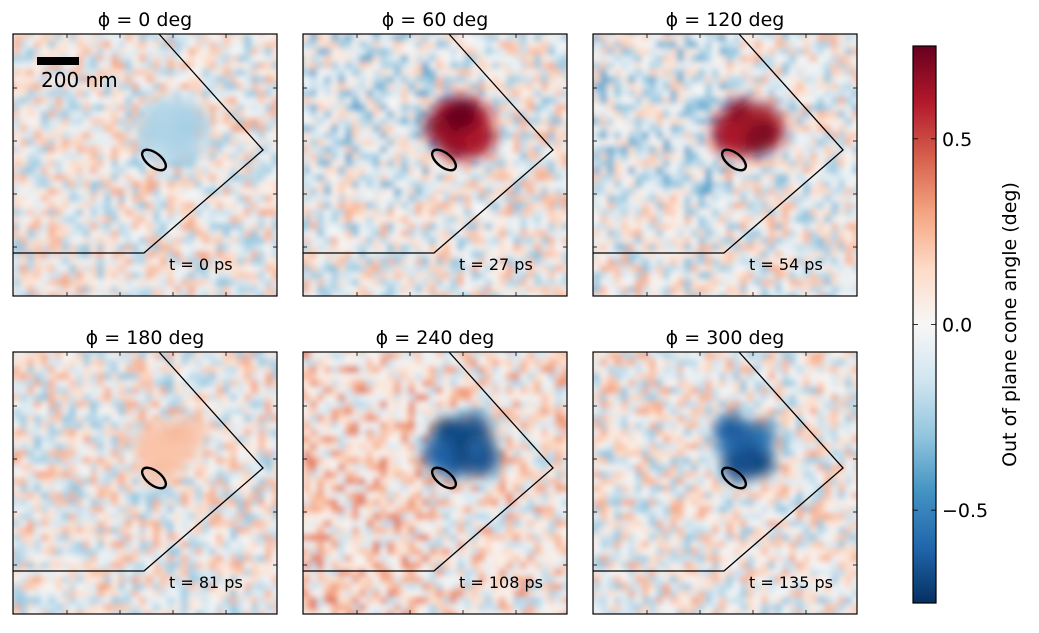 The image size is (1039, 633). Describe the element at coordinates (435, 338) in the screenshot. I see `panel-title: ϕ = 240 deg` at that location.